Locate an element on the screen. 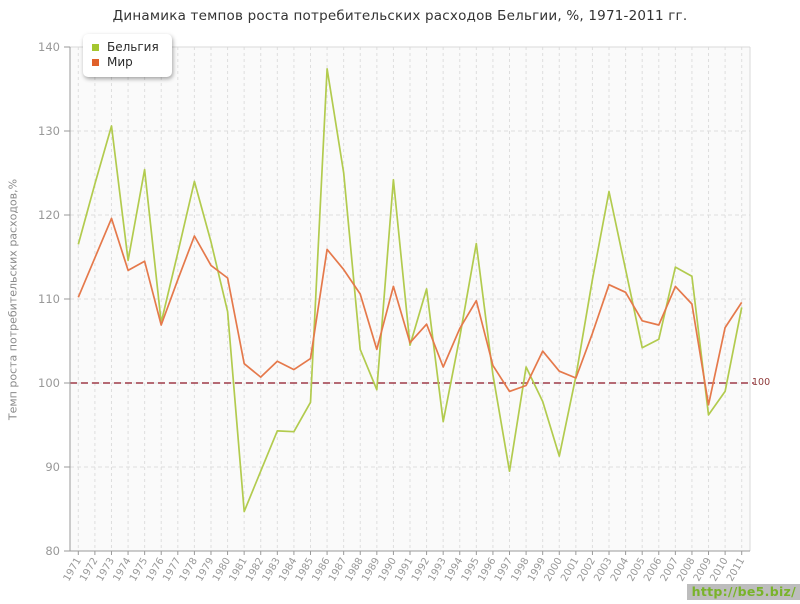  y-tick-label: 140 is located at coordinates (49, 47).